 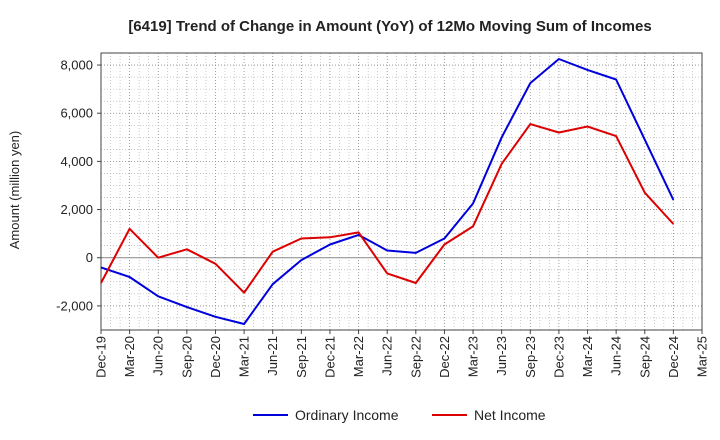 What do you see at coordinates (158, 356) in the screenshot?
I see `x-tick-label: Jun-20` at bounding box center [158, 356].